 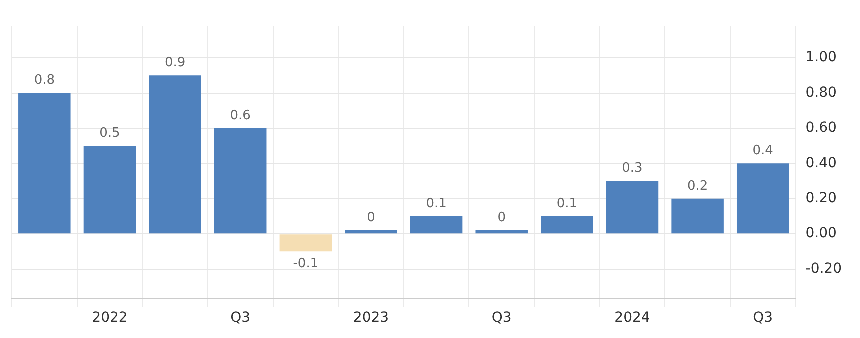 What do you see at coordinates (632, 318) in the screenshot?
I see `x-tick-label: 2024` at bounding box center [632, 318].